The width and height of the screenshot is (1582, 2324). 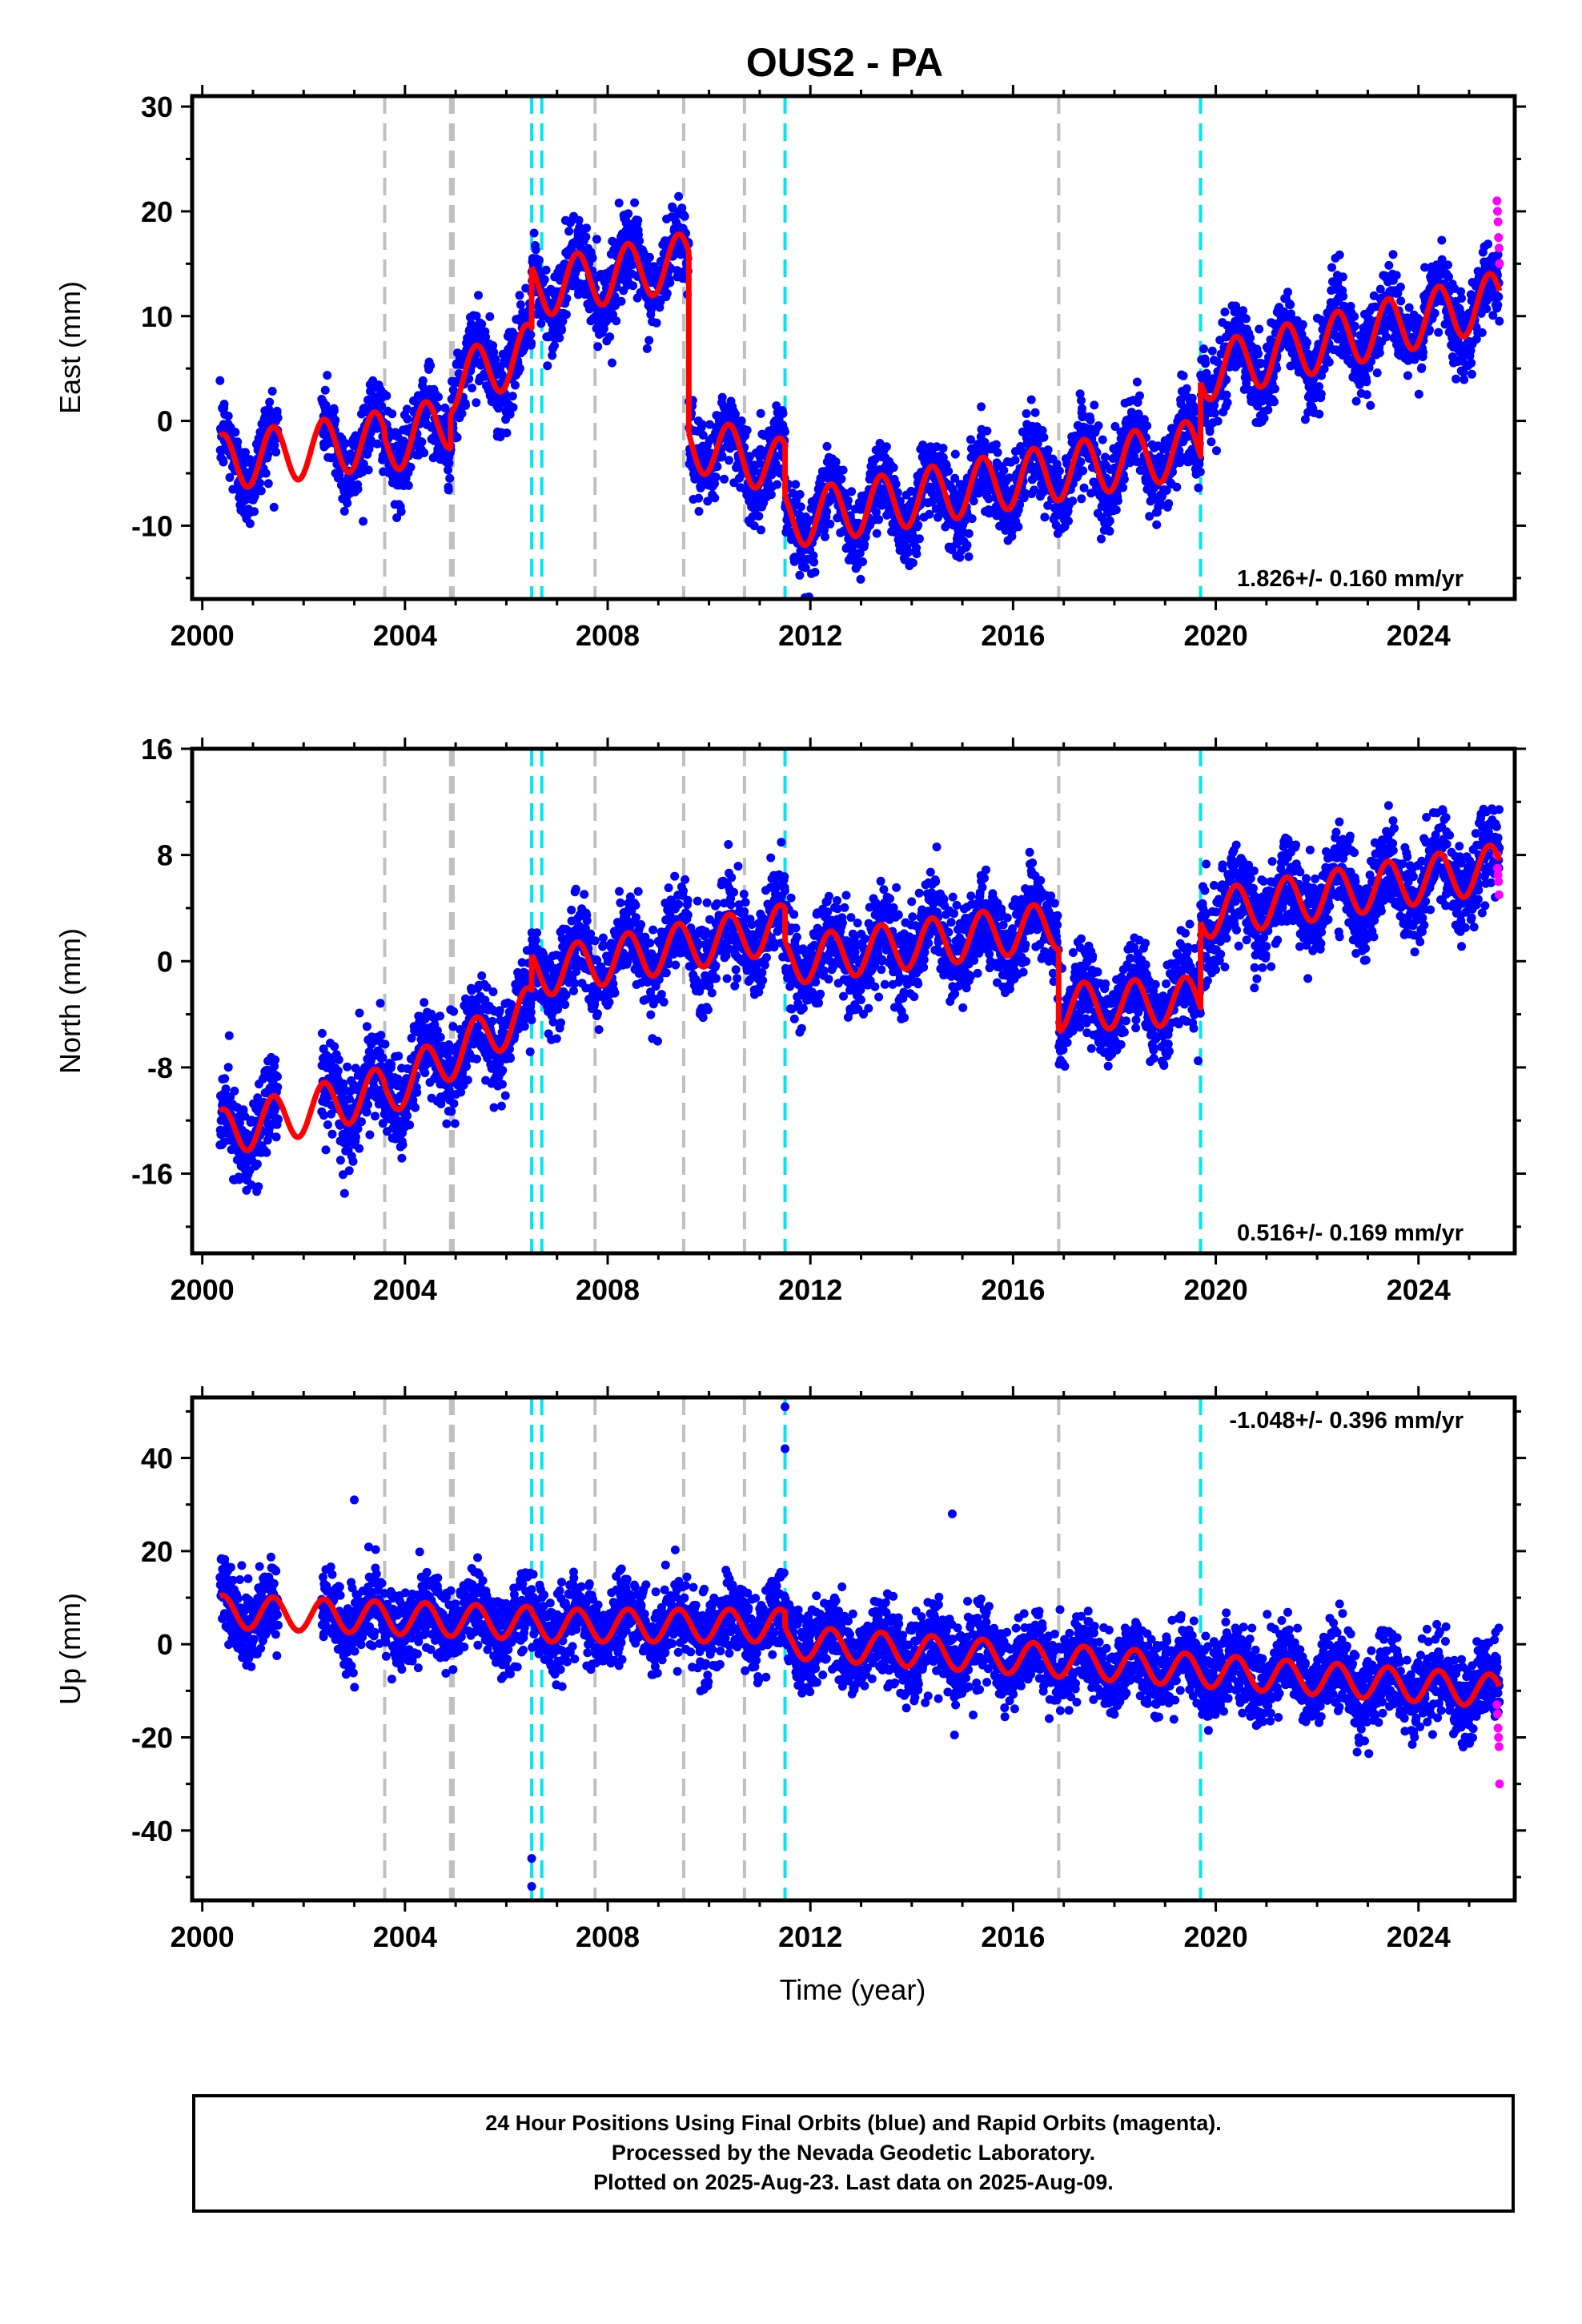 I want to click on y-tick-label: 0, so click(x=165, y=422).